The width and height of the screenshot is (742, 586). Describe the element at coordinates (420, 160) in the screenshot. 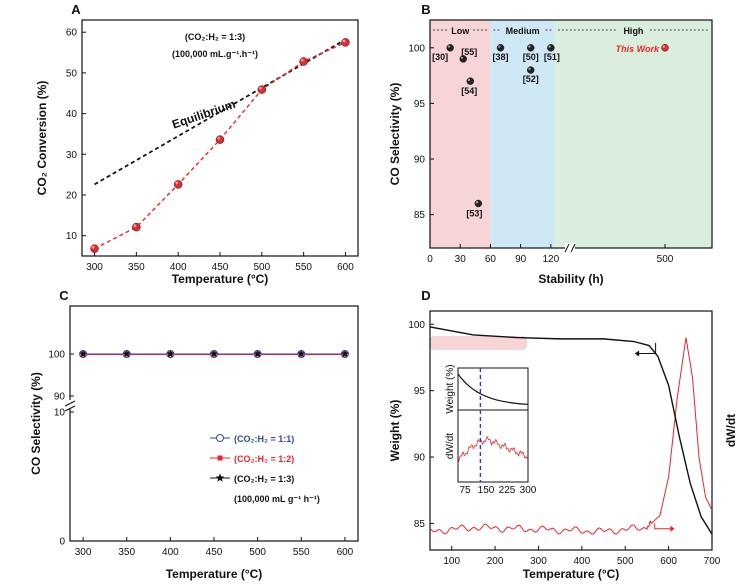

I see `panel-b-ytick-label: 90` at that location.